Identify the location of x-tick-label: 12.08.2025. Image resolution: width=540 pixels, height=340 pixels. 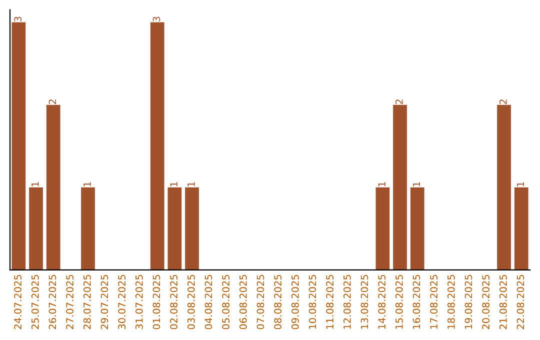
(347, 301).